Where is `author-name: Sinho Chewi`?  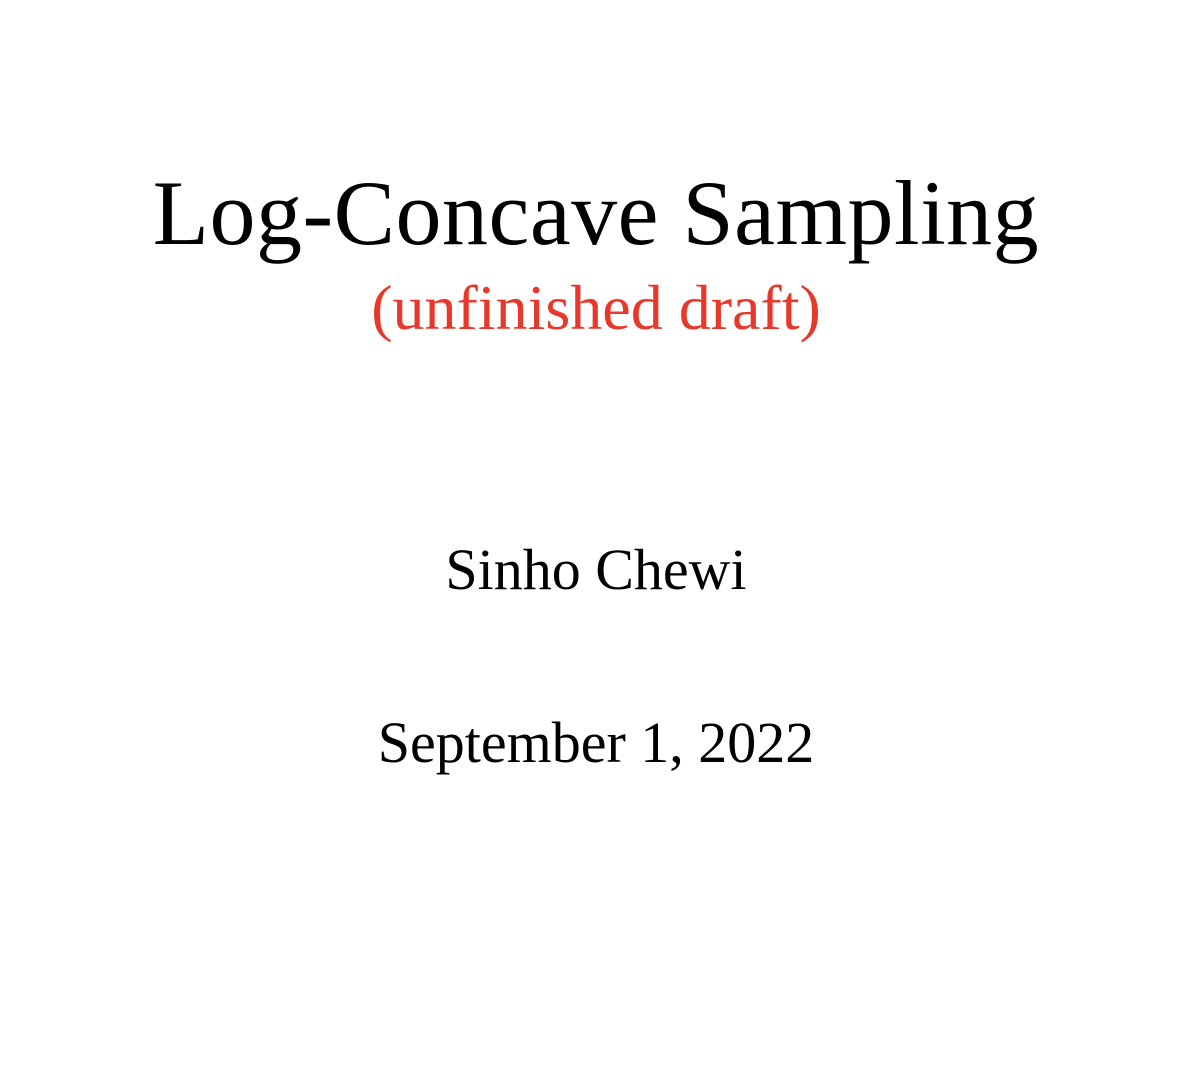
author-name: Sinho Chewi is located at coordinates (596, 569).